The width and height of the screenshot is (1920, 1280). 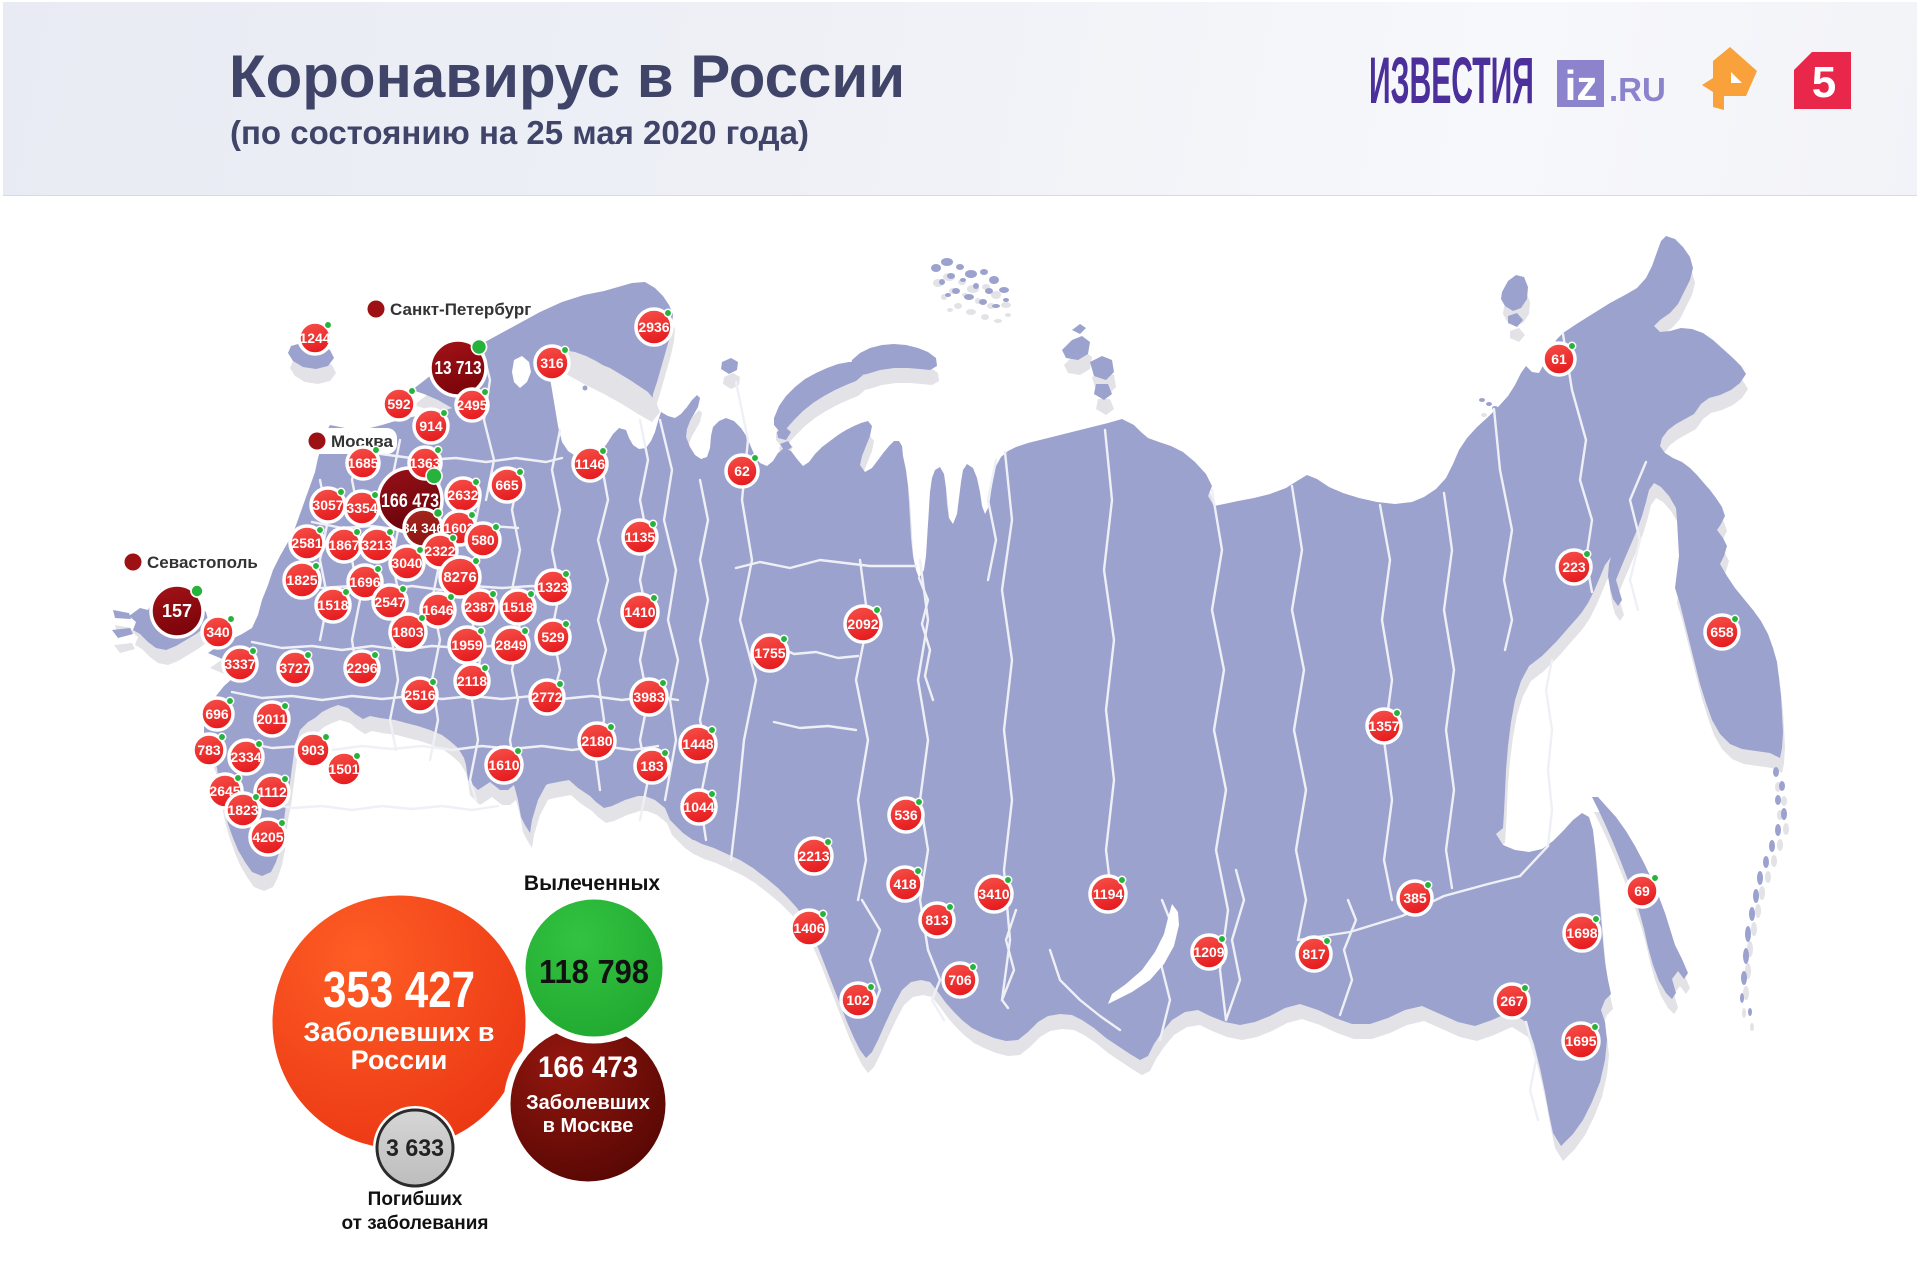 I want to click on svg-text: 118 798, so click(x=594, y=971).